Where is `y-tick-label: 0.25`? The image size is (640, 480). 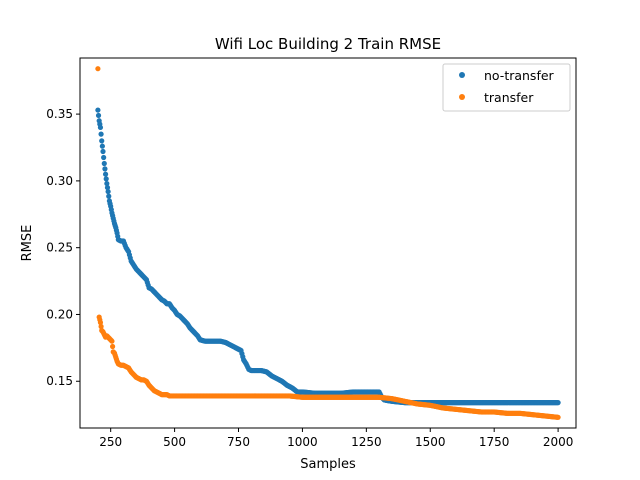 y-tick-label: 0.25 is located at coordinates (59, 248).